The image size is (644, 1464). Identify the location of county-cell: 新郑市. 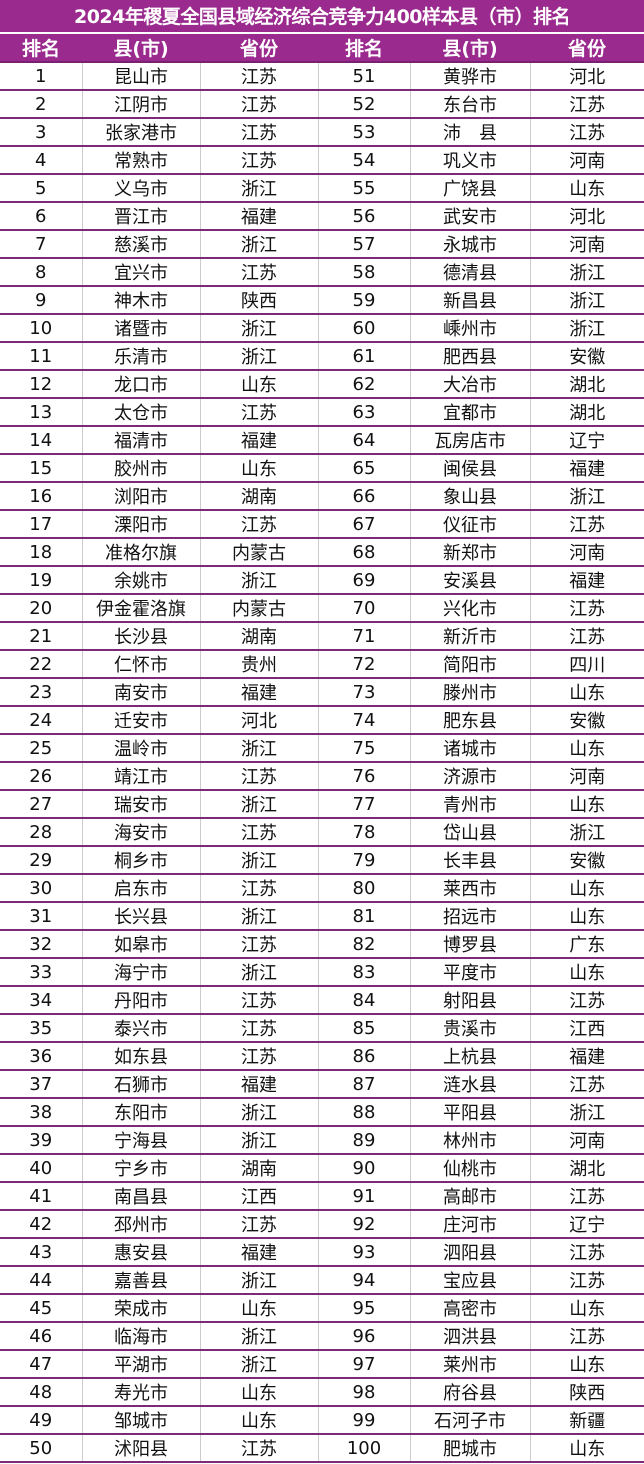
(469, 552).